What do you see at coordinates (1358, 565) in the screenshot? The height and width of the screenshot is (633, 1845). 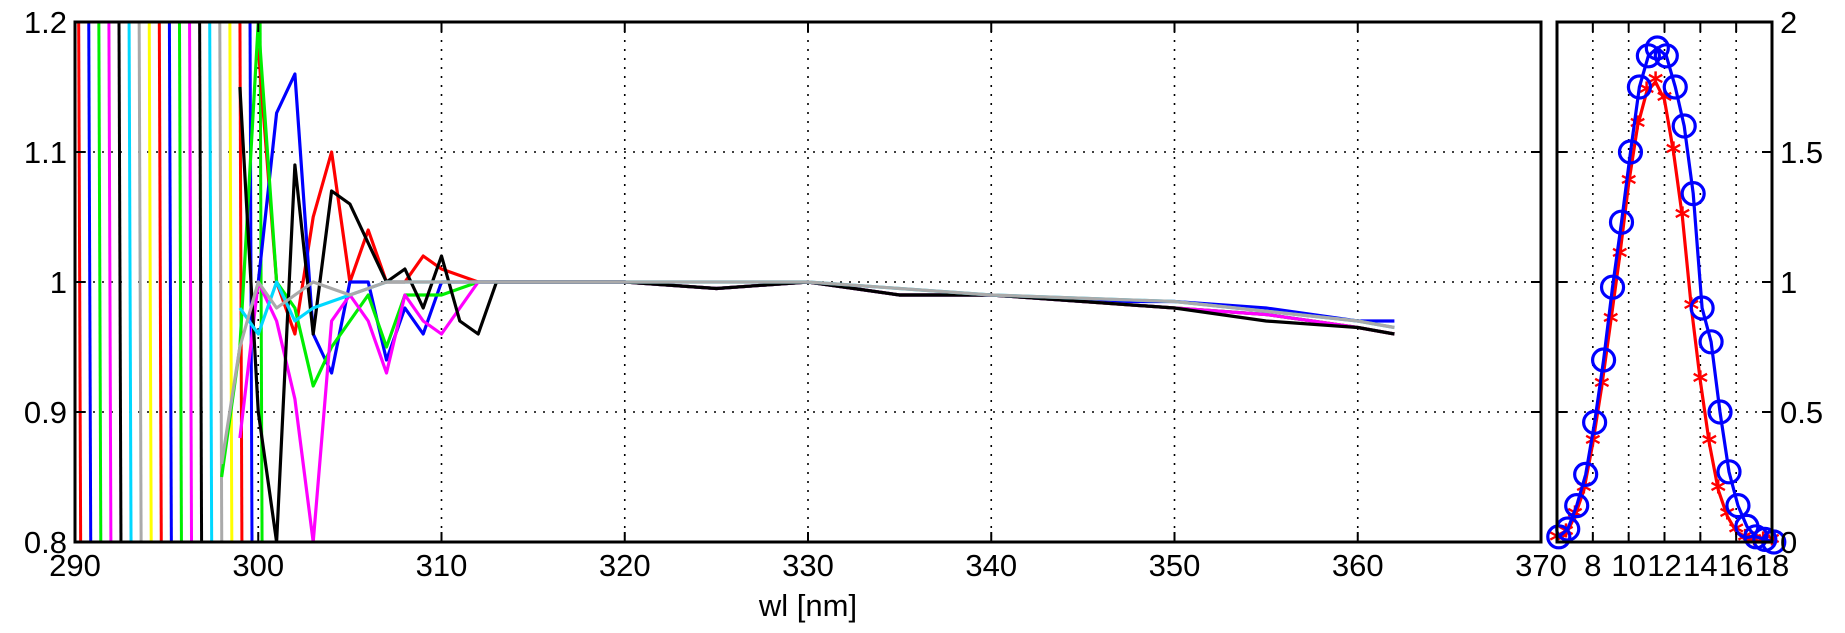 I see `x-tick-label: 360` at bounding box center [1358, 565].